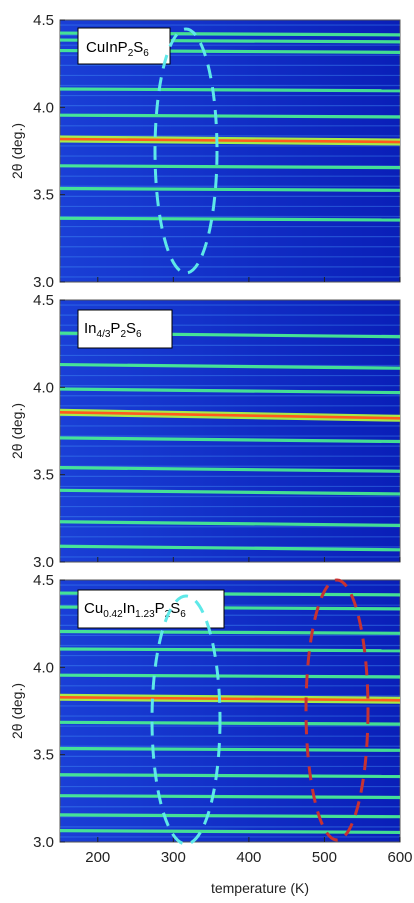 This screenshot has height=903, width=414. Describe the element at coordinates (49, 151) in the screenshot. I see `panel-1-yticks: 4.5 4.0 3.5 3.0` at that location.